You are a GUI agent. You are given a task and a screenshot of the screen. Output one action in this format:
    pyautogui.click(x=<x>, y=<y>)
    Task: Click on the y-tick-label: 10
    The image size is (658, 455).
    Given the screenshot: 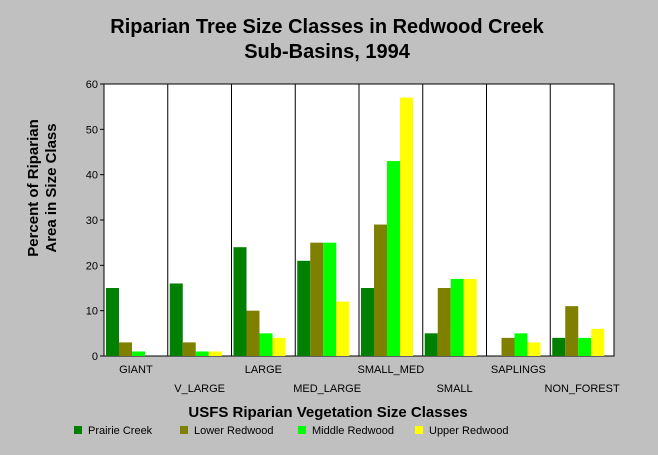 What is the action you would take?
    pyautogui.click(x=92, y=312)
    